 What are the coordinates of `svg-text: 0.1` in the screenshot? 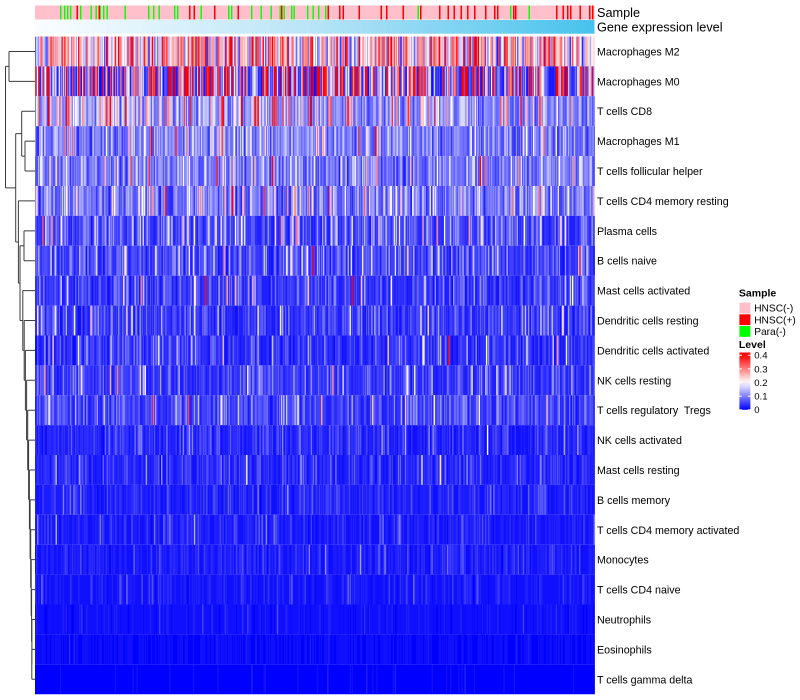 It's located at (760, 397).